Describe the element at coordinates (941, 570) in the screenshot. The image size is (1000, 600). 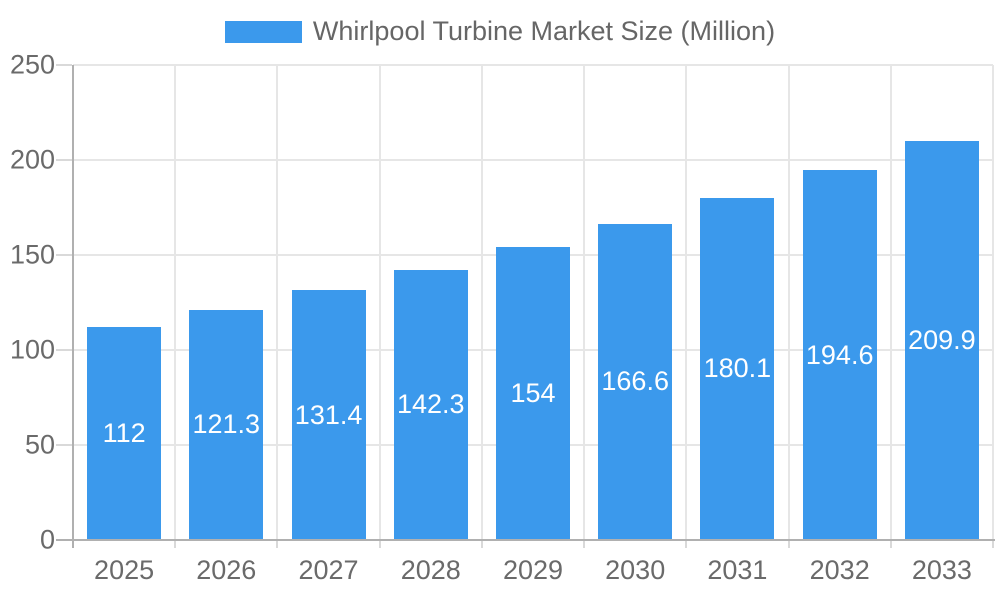
I see `x-axis-label: 2033` at that location.